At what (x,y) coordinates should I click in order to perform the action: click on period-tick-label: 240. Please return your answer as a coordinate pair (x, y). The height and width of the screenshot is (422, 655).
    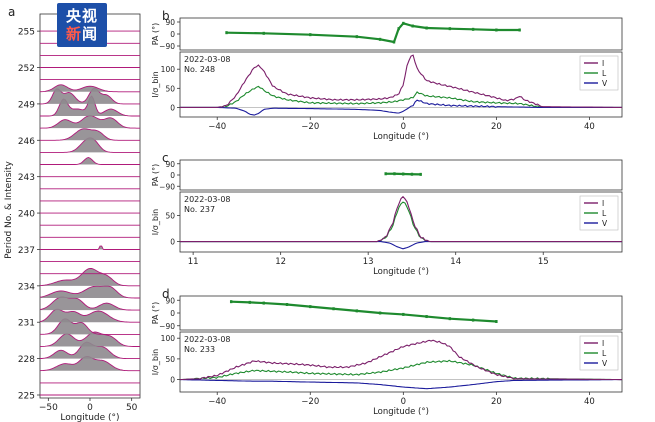
    Looking at the image, I should click on (26, 215).